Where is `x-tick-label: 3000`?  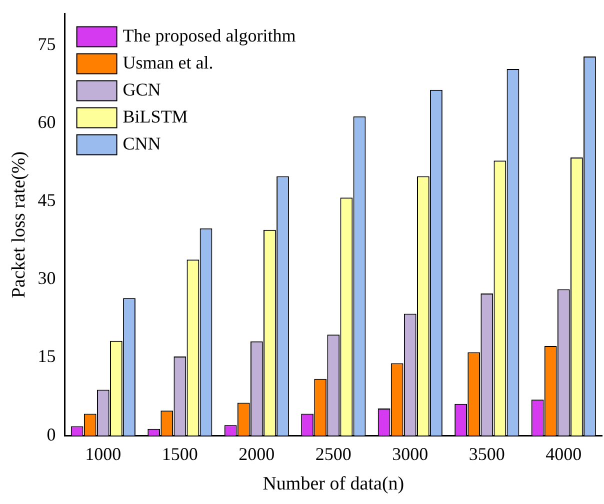 x-tick-label: 3000 is located at coordinates (410, 454).